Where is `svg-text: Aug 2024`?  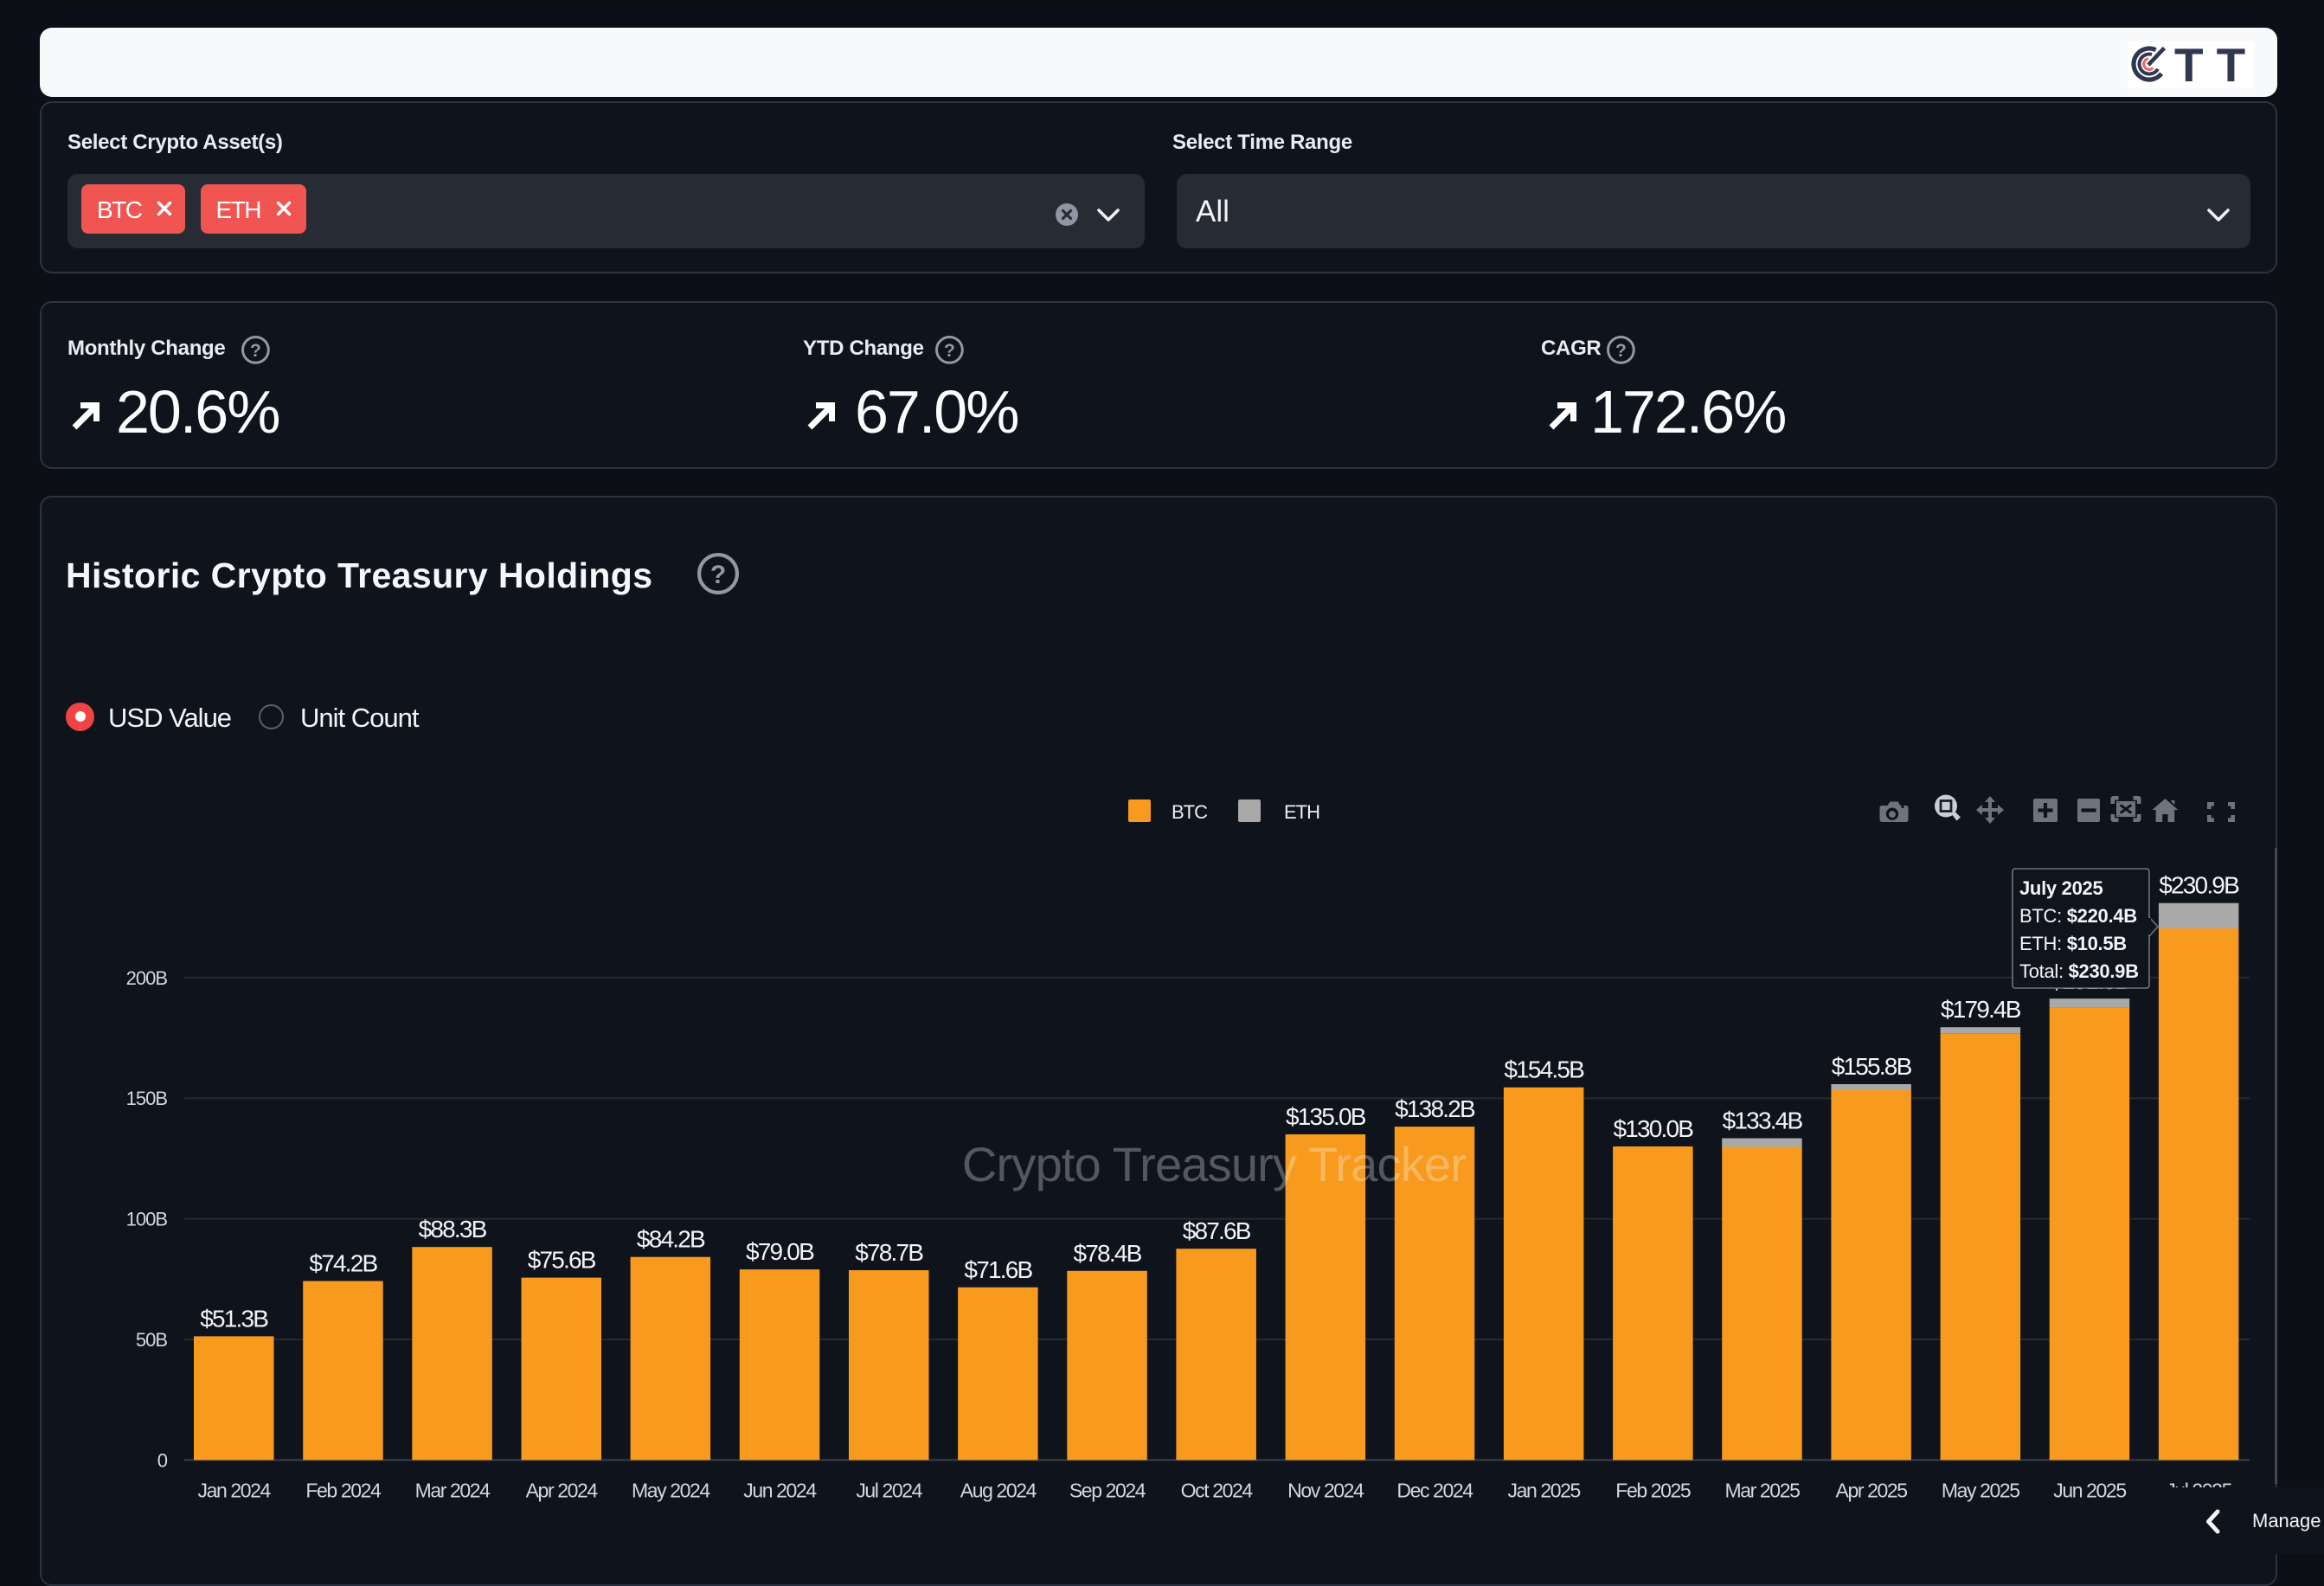 svg-text: Aug 2024 is located at coordinates (998, 1491).